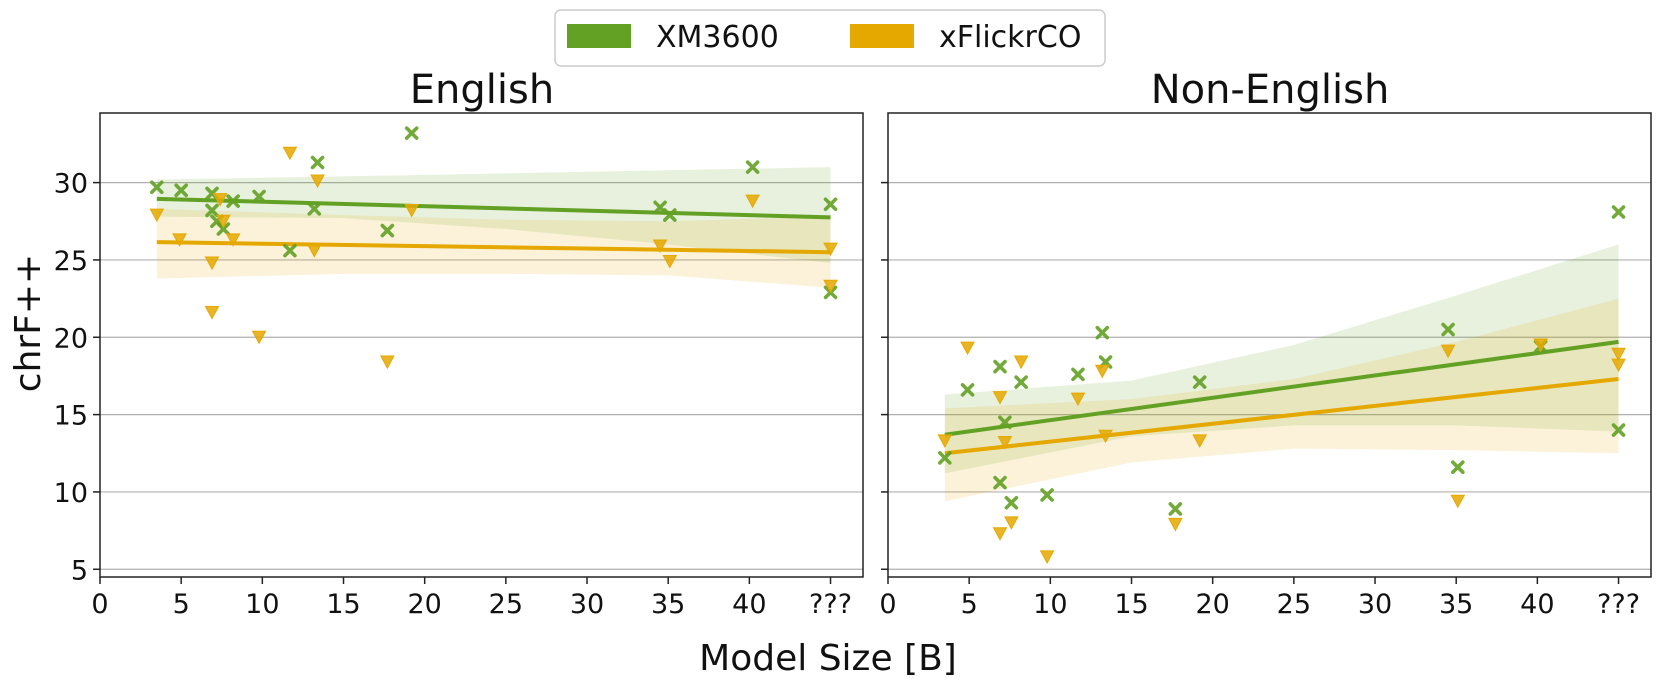 Image resolution: width=1661 pixels, height=689 pixels. What do you see at coordinates (28, 323) in the screenshot?
I see `y-axis-title: chrF++` at bounding box center [28, 323].